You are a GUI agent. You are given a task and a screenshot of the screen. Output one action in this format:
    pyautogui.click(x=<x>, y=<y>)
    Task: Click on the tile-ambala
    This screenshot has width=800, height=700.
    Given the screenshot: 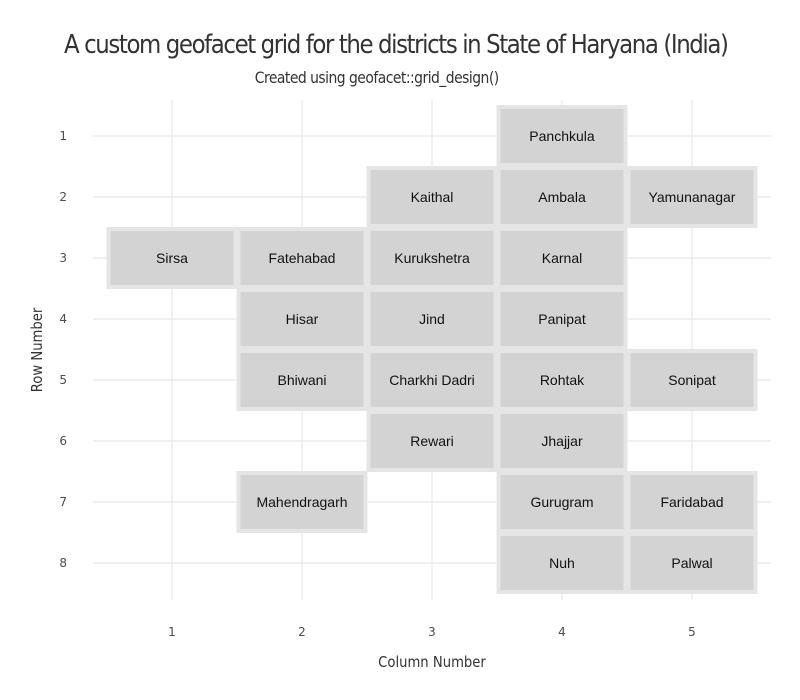 What is the action you would take?
    pyautogui.click(x=562, y=197)
    